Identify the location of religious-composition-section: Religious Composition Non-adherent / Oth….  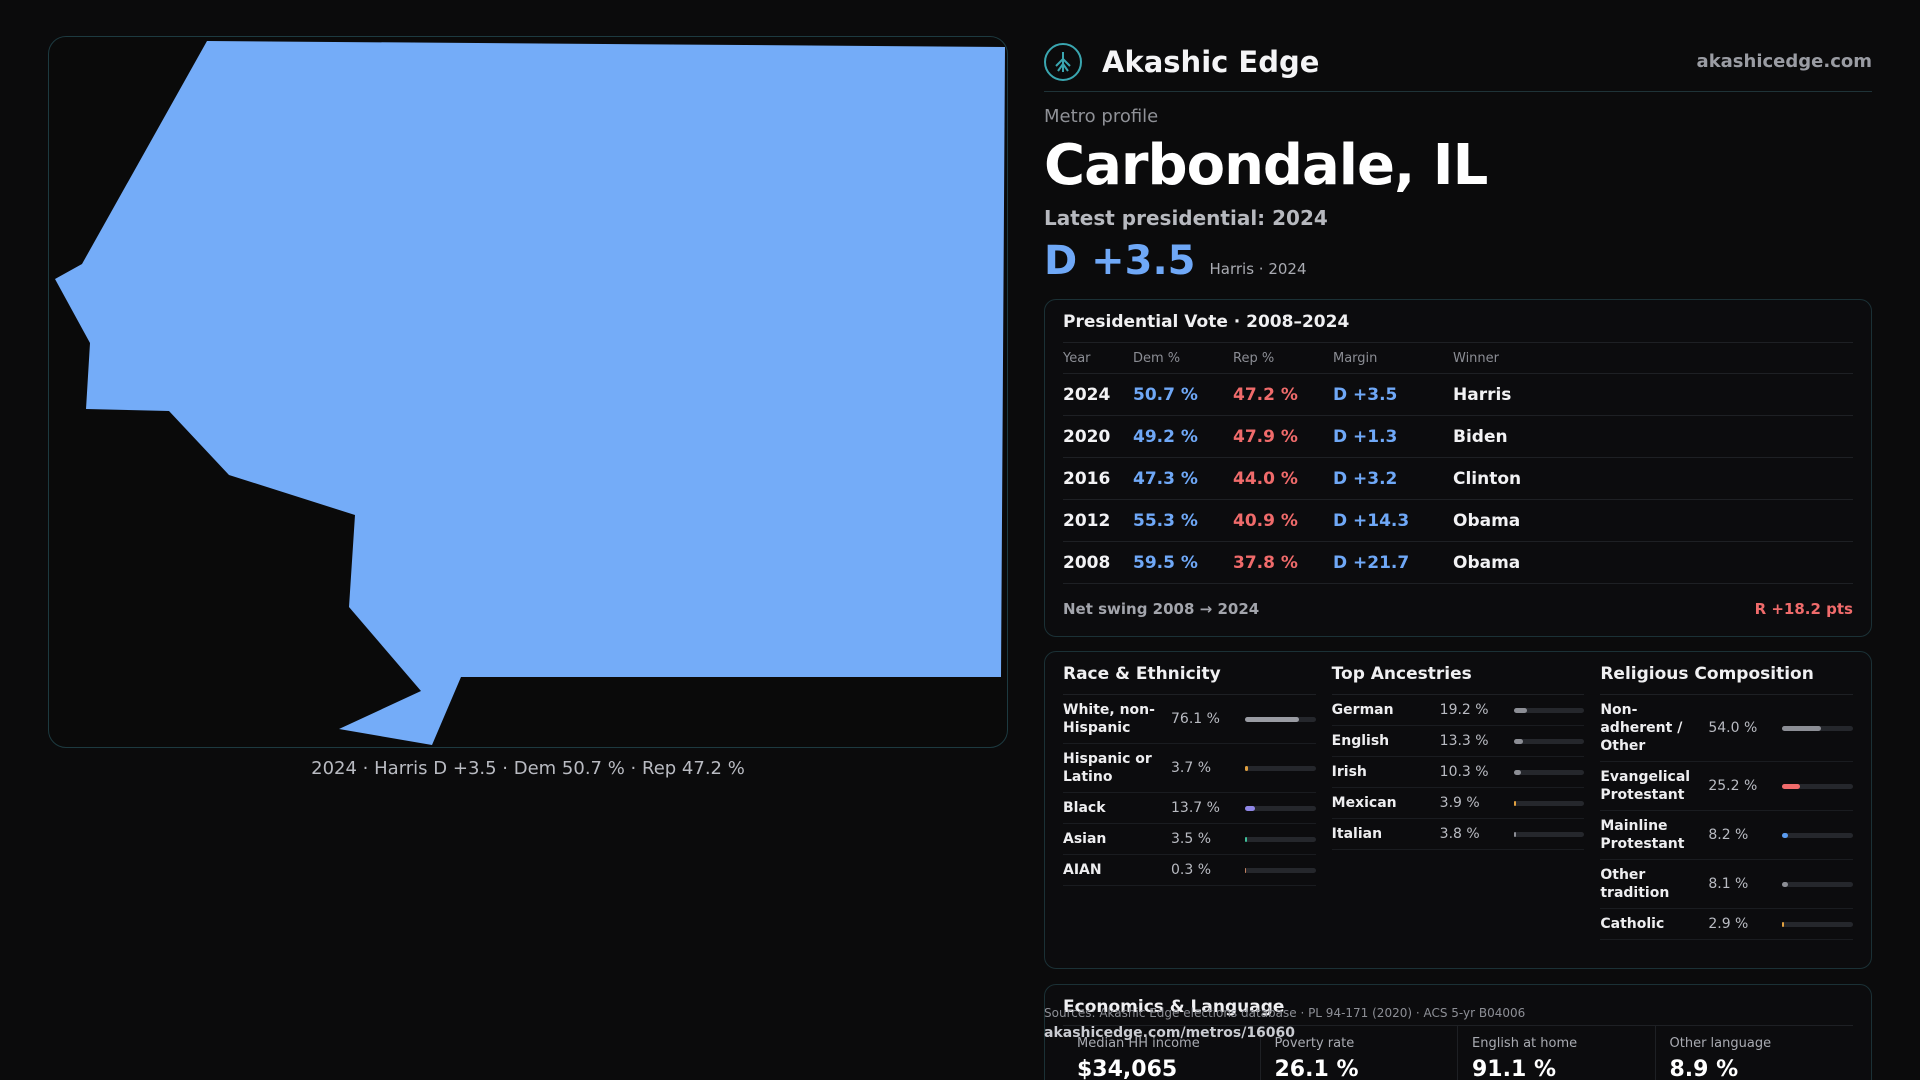
(1727, 810).